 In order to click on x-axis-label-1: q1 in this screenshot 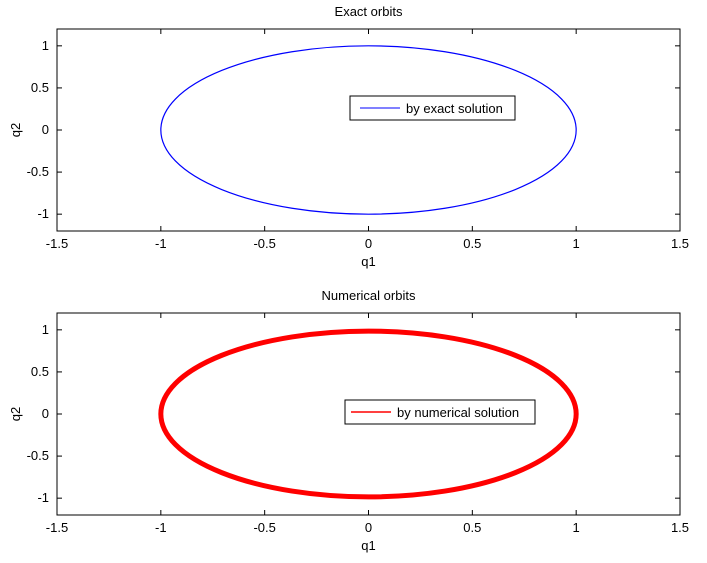, I will do `click(368, 545)`.